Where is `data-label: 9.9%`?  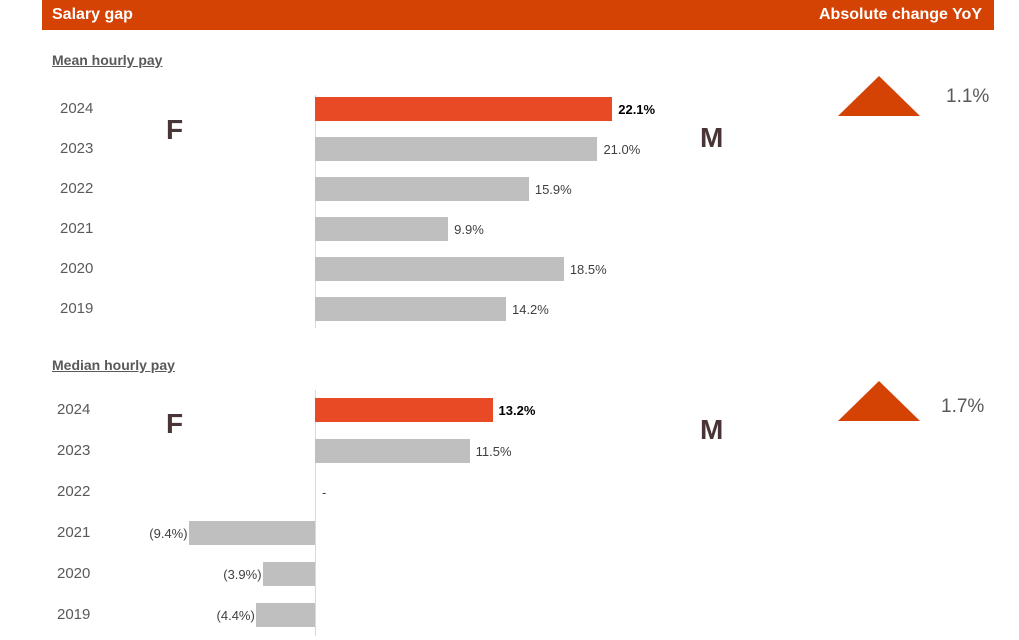 data-label: 9.9% is located at coordinates (469, 229).